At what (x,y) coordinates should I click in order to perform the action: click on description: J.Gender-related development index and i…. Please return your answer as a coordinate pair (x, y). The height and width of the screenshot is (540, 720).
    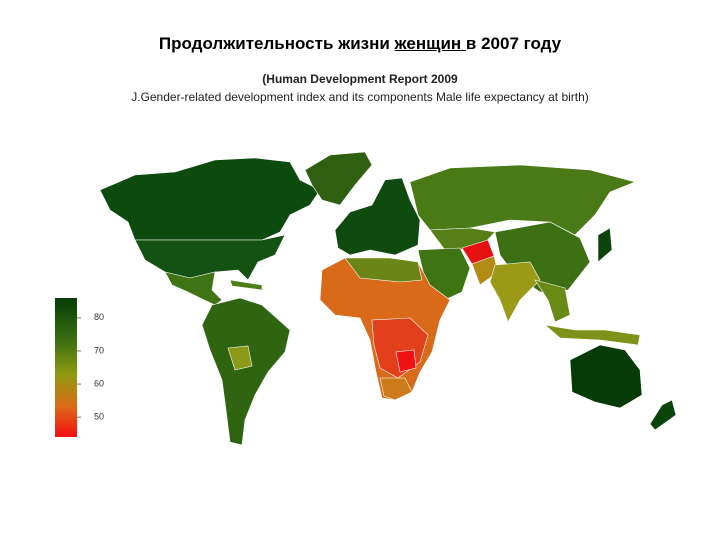
    Looking at the image, I should click on (360, 97).